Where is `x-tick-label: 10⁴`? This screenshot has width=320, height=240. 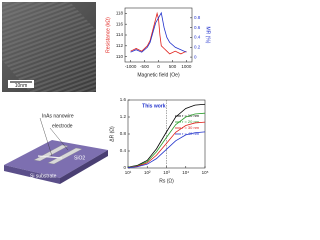 x-tick-label: 10⁴ is located at coordinates (185, 172).